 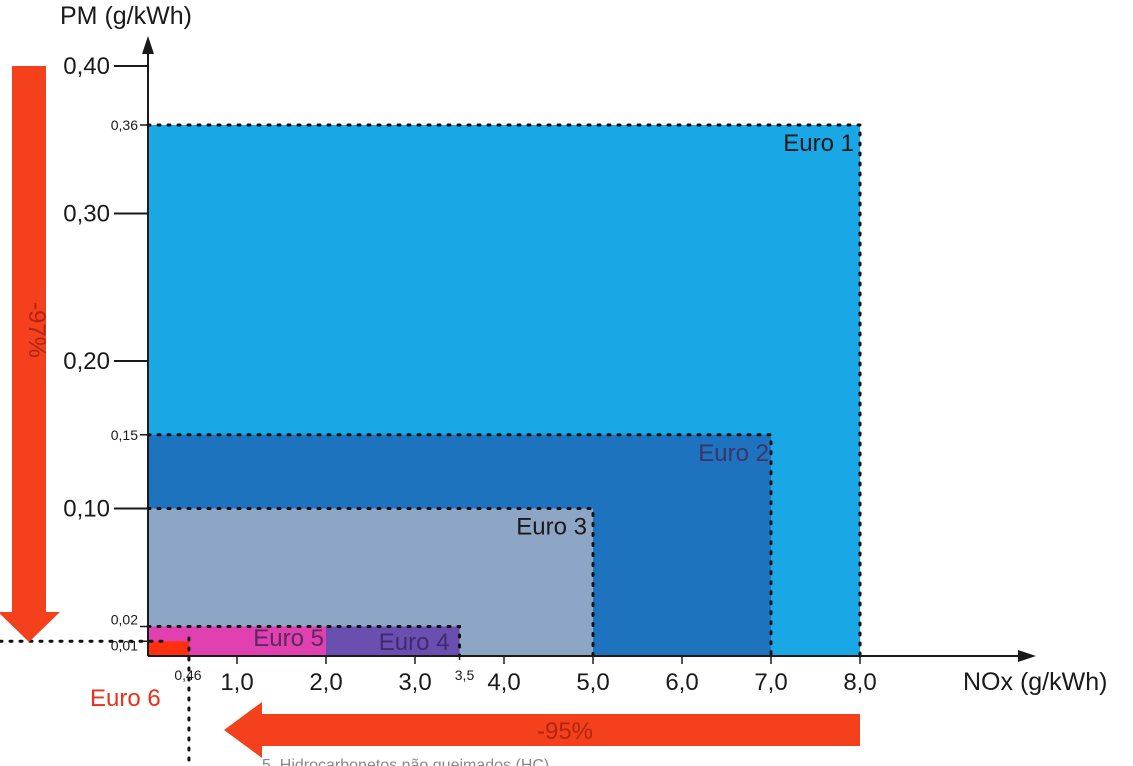 What do you see at coordinates (859, 682) in the screenshot?
I see `x-tick-label: 8,0` at bounding box center [859, 682].